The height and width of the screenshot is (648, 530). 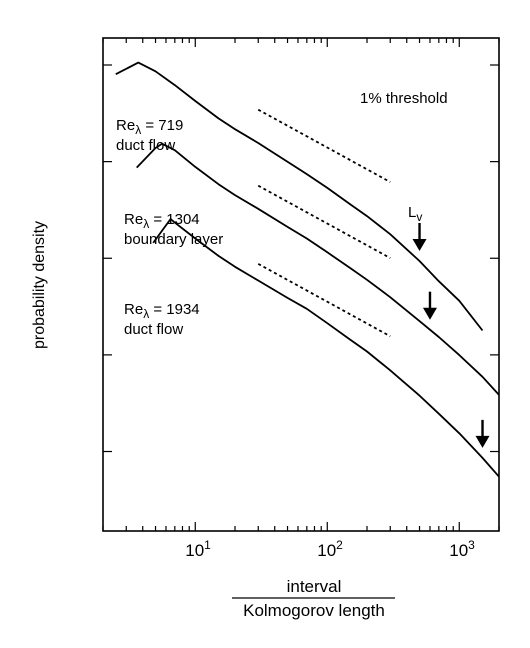 I want to click on series-label-2-prefix: Re, so click(x=133, y=309).